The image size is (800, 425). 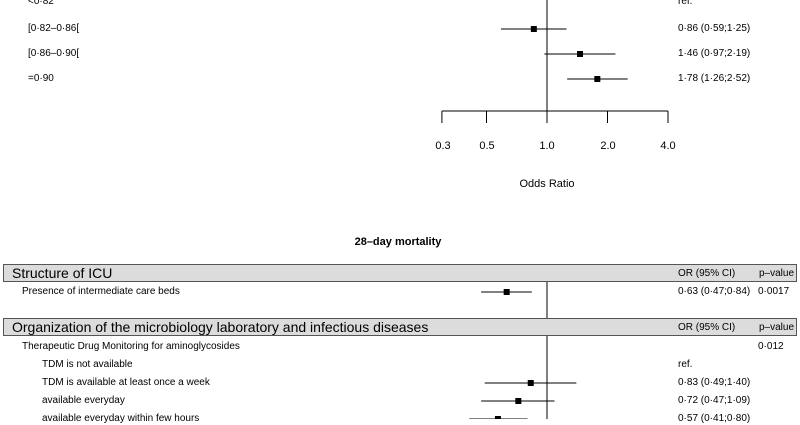 I want to click on section-header-structure: Structure of ICU OR (95% CI) p–value, so click(x=400, y=273).